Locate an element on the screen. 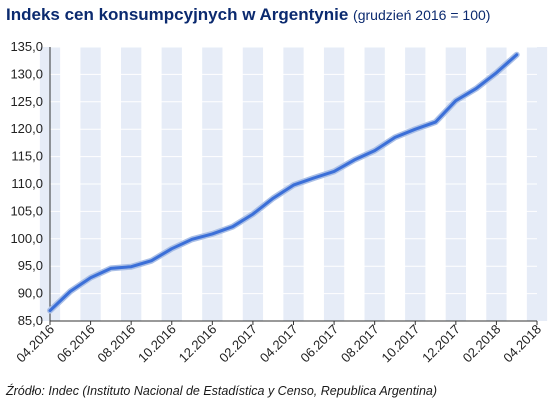  x-tick-label: 10.2016 is located at coordinates (157, 344).